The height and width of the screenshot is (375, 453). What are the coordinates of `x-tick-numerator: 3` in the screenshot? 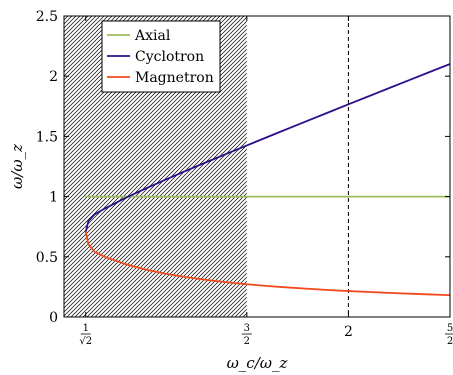 It's located at (247, 328).